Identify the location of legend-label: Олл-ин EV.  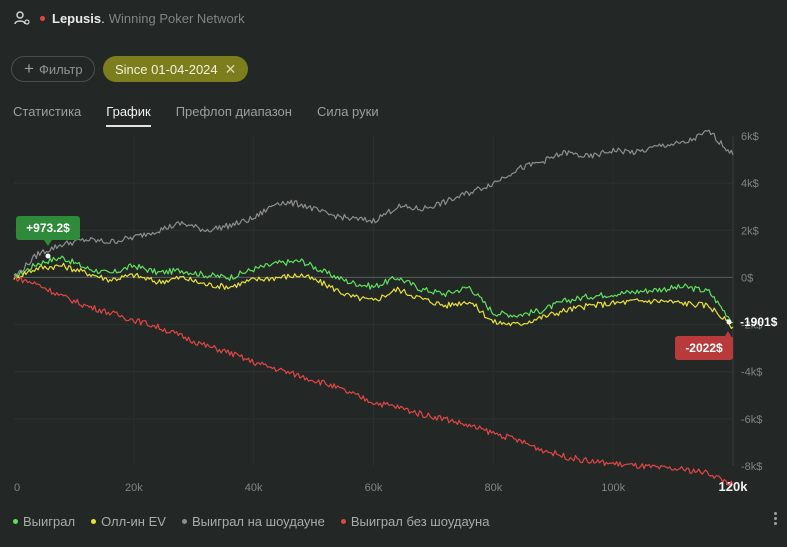
(133, 521).